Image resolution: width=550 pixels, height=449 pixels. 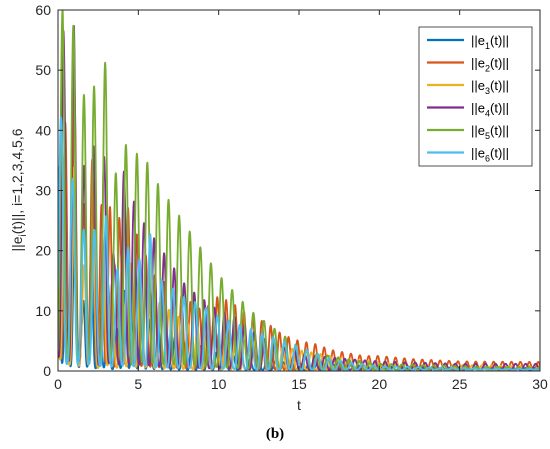 I want to click on y-tick-label: 60, so click(x=43, y=10).